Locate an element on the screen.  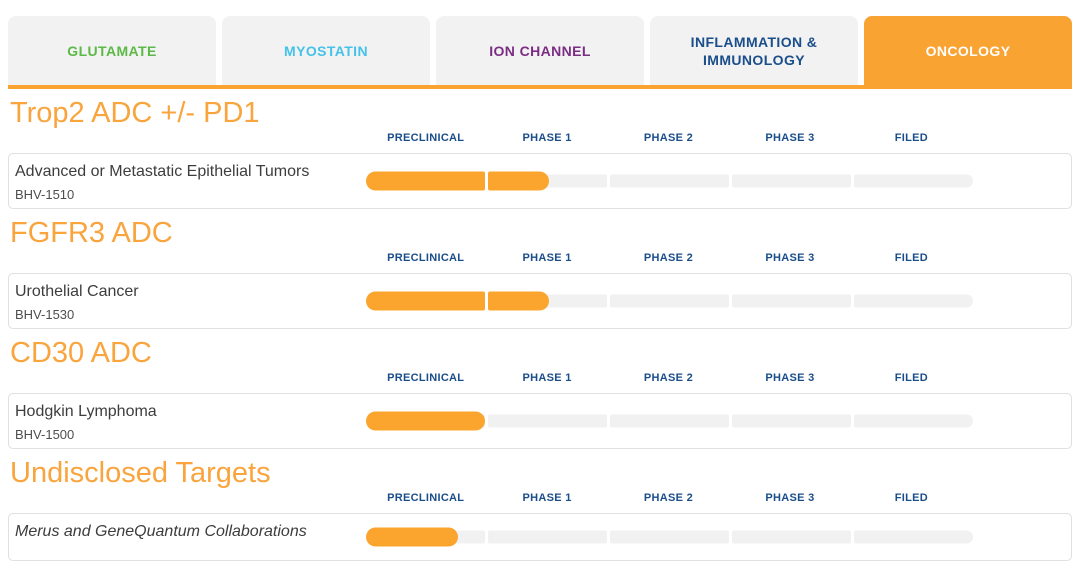
program-code: BHV-1510 is located at coordinates (45, 194).